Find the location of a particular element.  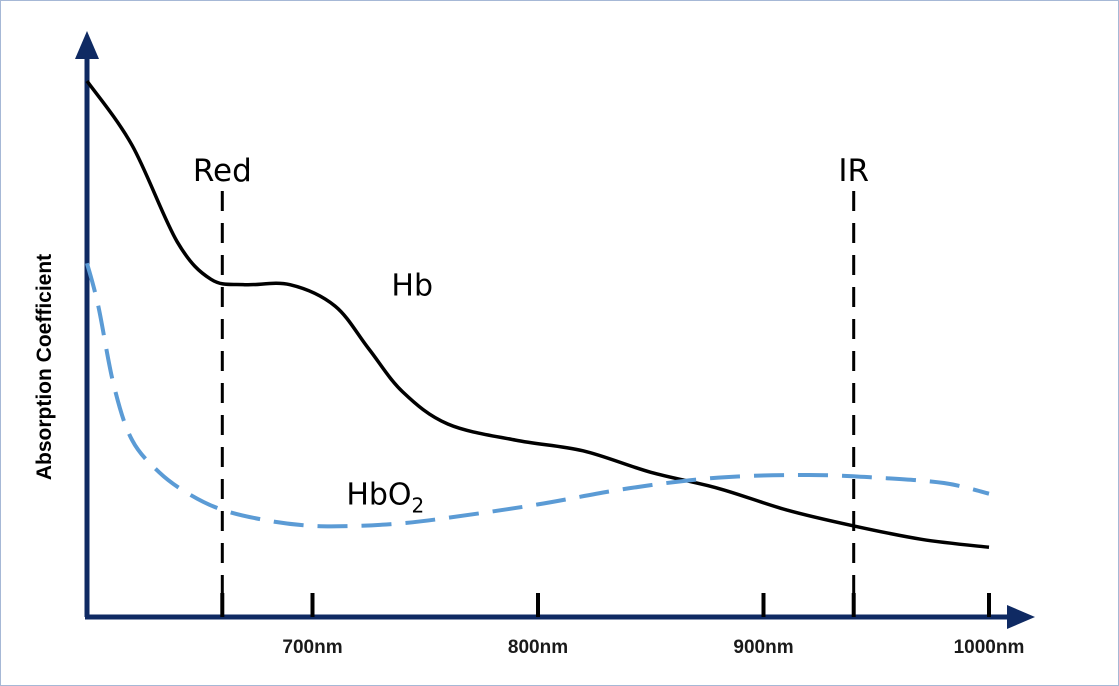

x-tick-label: 700nm is located at coordinates (312, 647).